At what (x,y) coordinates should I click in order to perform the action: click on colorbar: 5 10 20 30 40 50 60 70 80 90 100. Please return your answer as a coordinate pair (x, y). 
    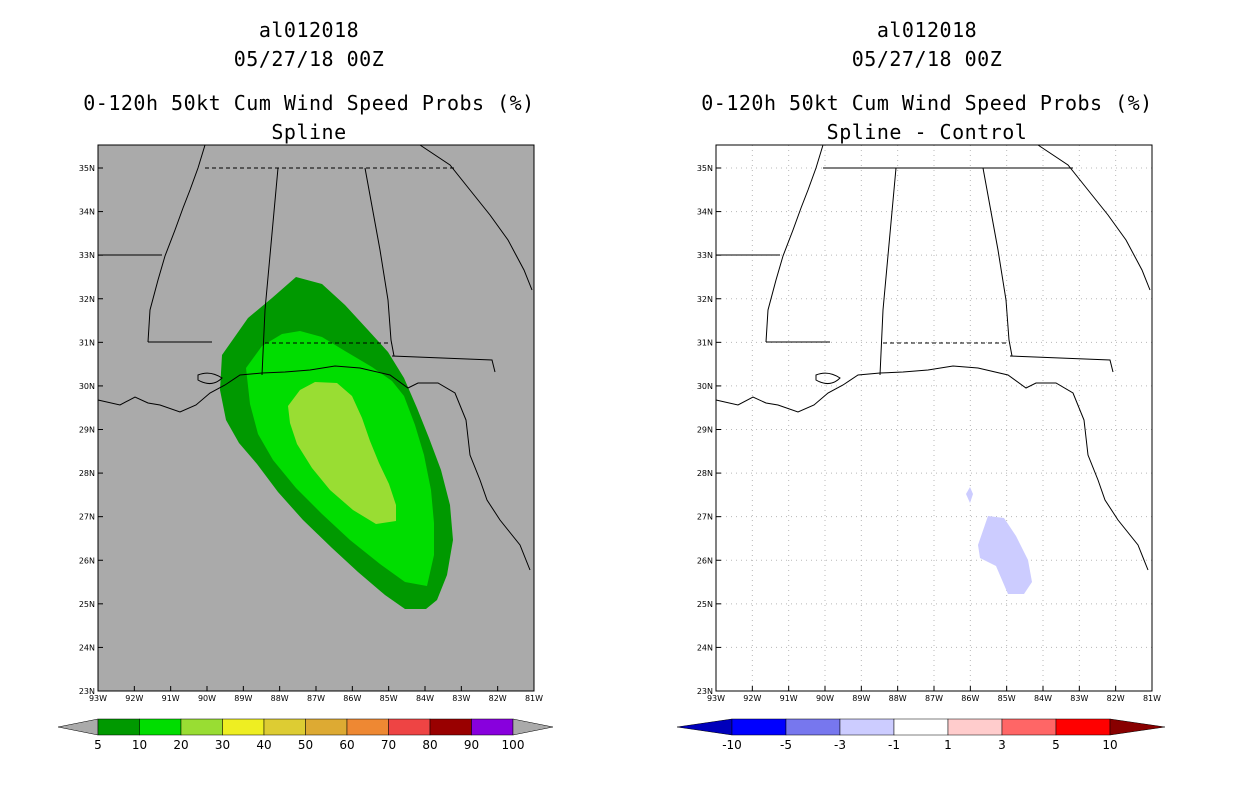
    Looking at the image, I should click on (305, 735).